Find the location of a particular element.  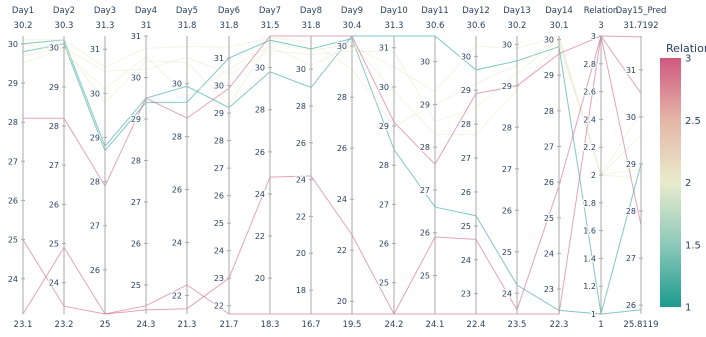

axis-title: Day14 is located at coordinates (559, 11).